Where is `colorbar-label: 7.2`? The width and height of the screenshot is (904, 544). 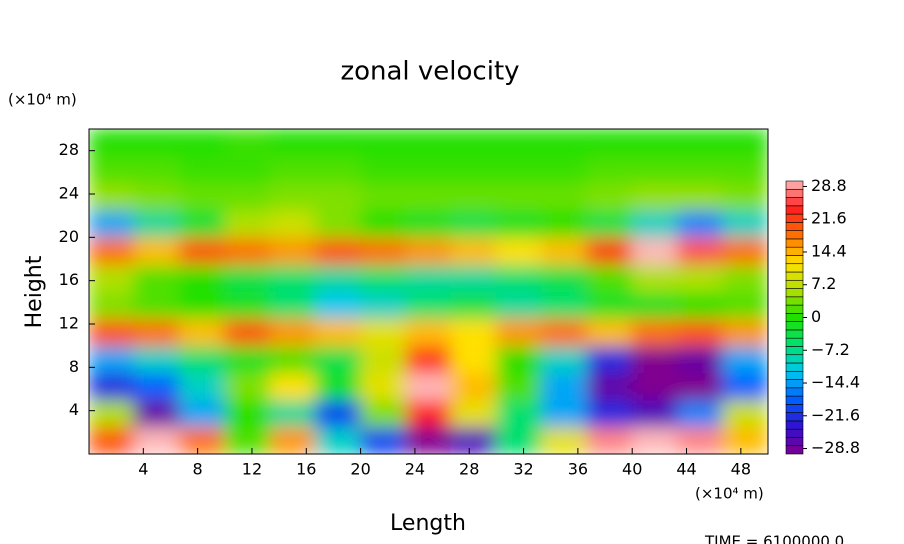 colorbar-label: 7.2 is located at coordinates (823, 283).